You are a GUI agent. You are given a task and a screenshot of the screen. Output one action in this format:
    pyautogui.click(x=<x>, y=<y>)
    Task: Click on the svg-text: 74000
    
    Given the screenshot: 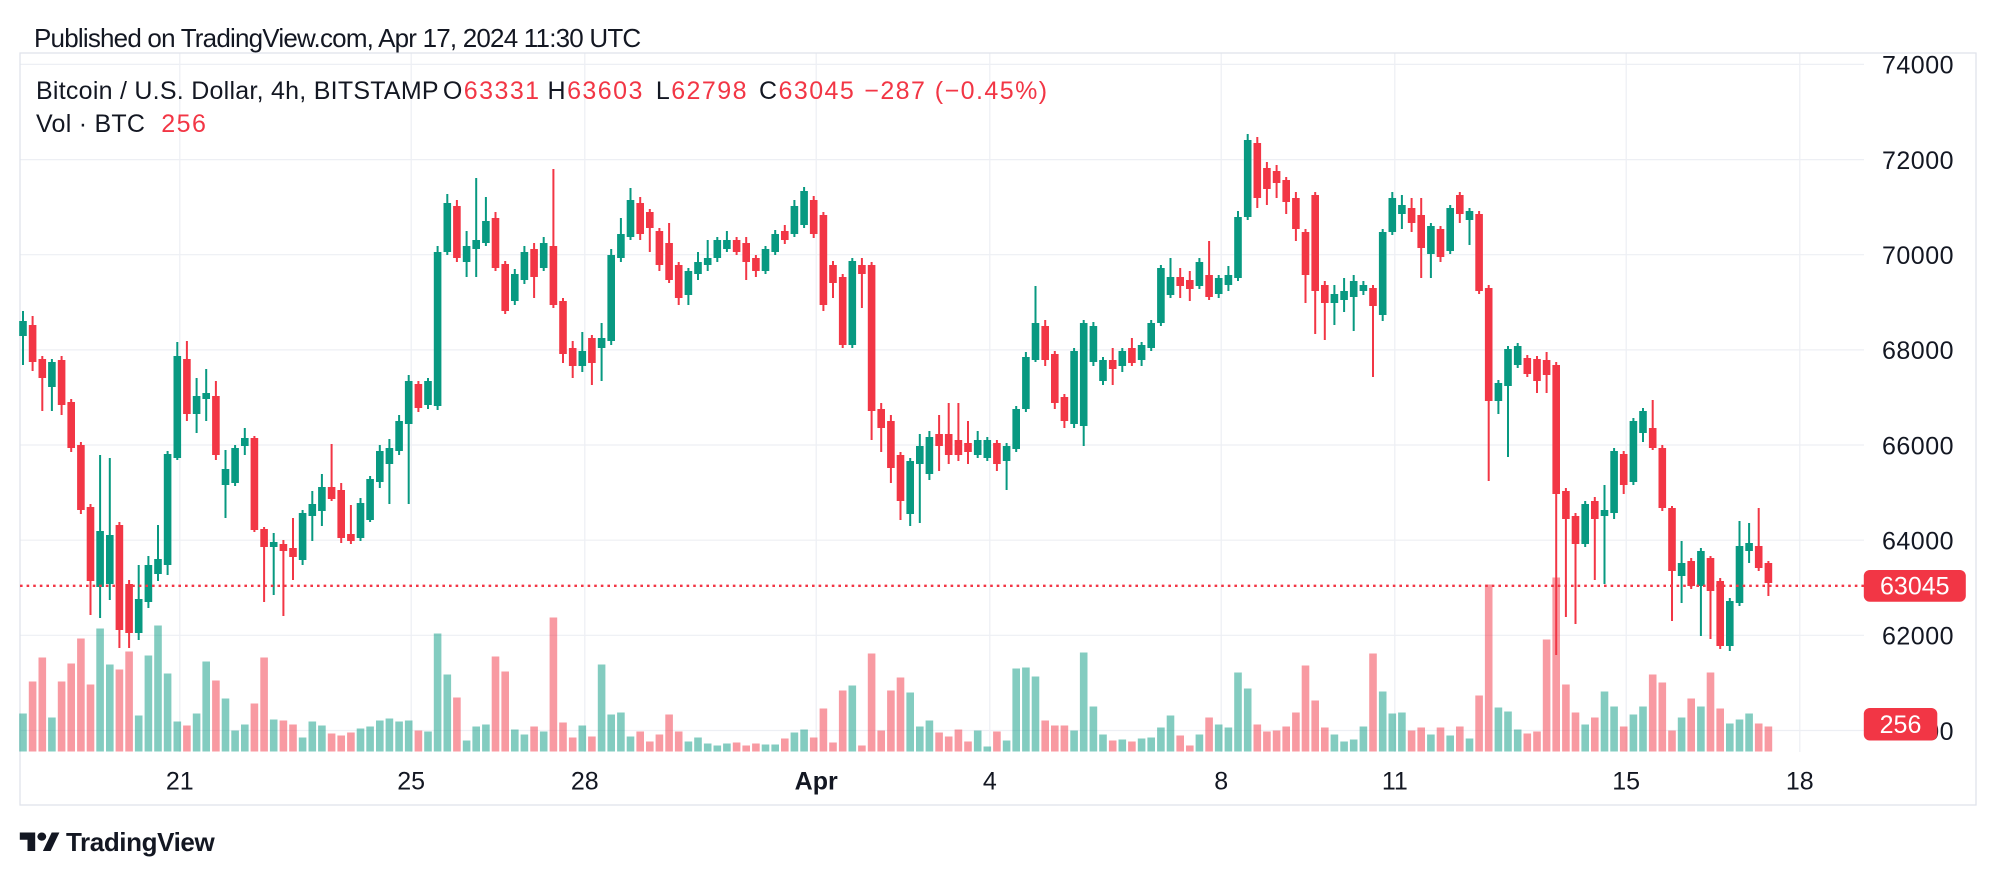 What is the action you would take?
    pyautogui.click(x=1918, y=66)
    